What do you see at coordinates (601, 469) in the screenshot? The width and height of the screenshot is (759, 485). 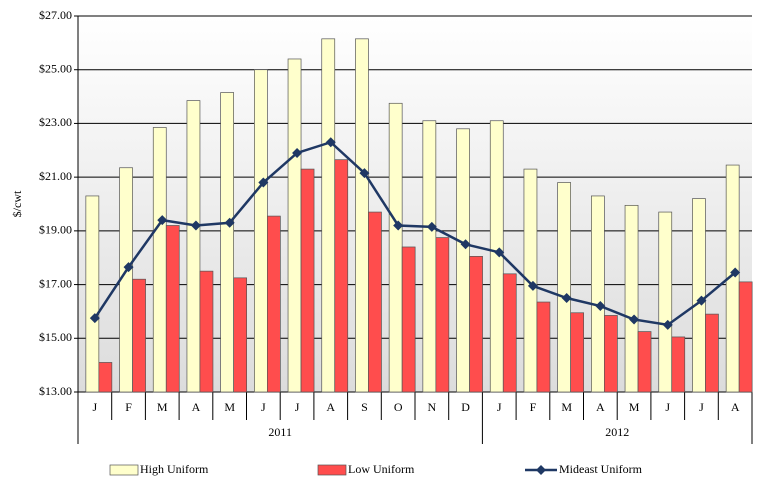 I see `legend-label: Mideast Uniform` at bounding box center [601, 469].